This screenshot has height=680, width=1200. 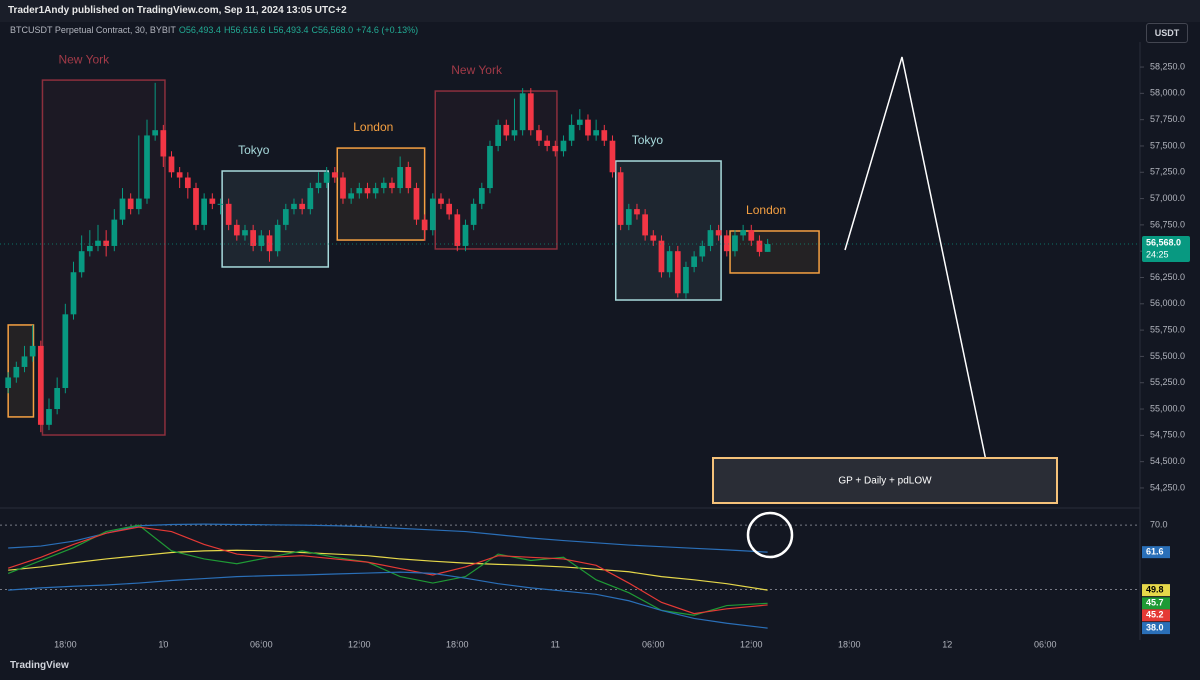 I want to click on currency-button: USDT, so click(x=1167, y=33).